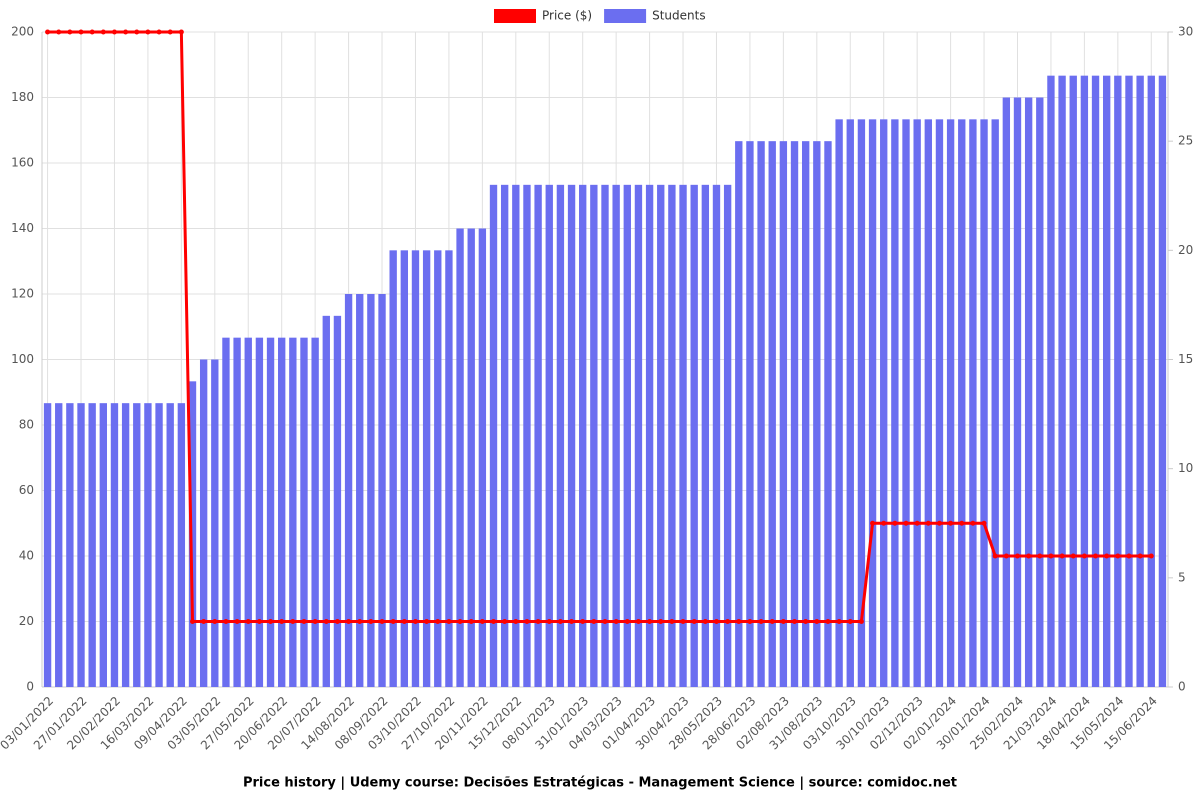  What do you see at coordinates (1185, 468) in the screenshot?
I see `y2-tick-label: 10` at bounding box center [1185, 468].